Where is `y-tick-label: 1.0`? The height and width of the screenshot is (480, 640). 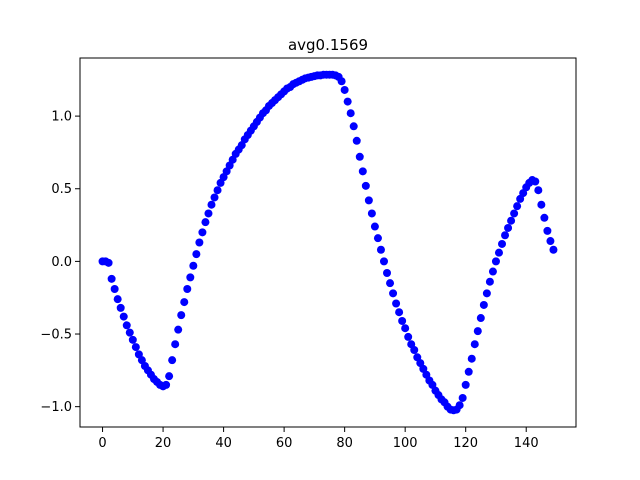
y-tick-label: 1.0 is located at coordinates (61, 117).